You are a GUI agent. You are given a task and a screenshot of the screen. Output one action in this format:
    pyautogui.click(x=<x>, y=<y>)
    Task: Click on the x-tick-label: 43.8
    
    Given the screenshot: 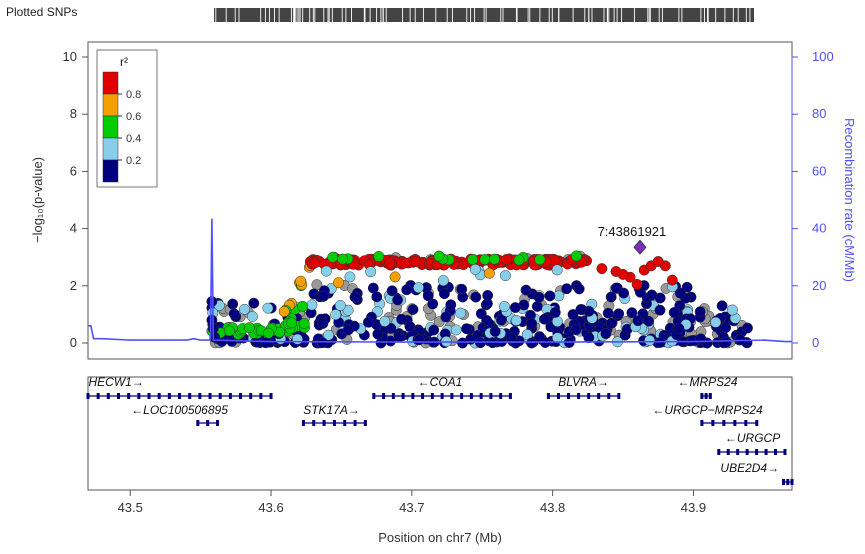 What is the action you would take?
    pyautogui.click(x=552, y=507)
    